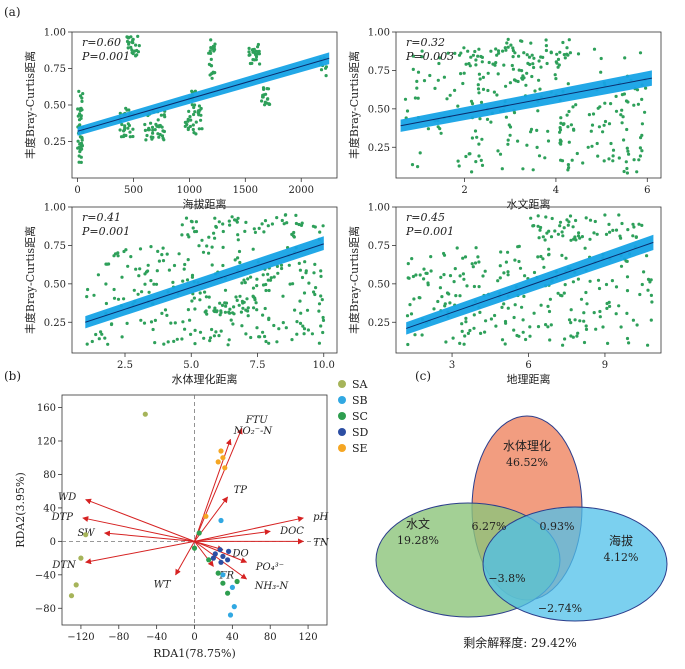 The width and height of the screenshot is (685, 669). I want to click on x-tick-label: 7.5, so click(258, 365).